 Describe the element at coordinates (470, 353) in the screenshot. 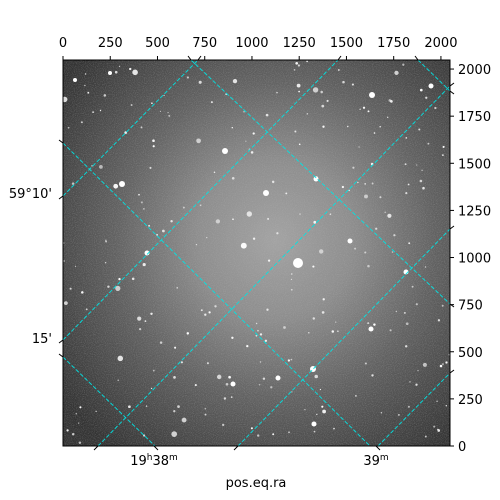

I see `y-tick-label: 500` at that location.